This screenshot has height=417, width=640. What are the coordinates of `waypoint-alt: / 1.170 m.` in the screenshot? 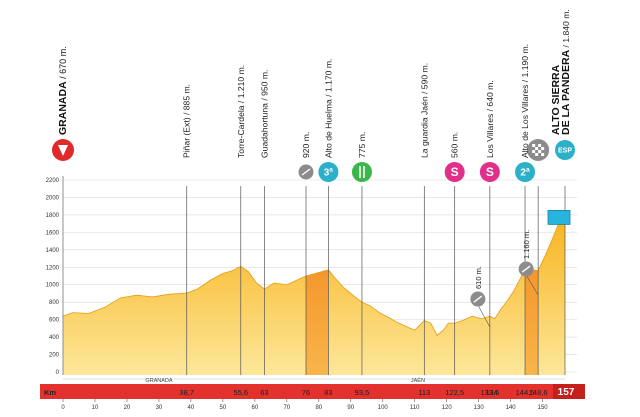 It's located at (328, 79).